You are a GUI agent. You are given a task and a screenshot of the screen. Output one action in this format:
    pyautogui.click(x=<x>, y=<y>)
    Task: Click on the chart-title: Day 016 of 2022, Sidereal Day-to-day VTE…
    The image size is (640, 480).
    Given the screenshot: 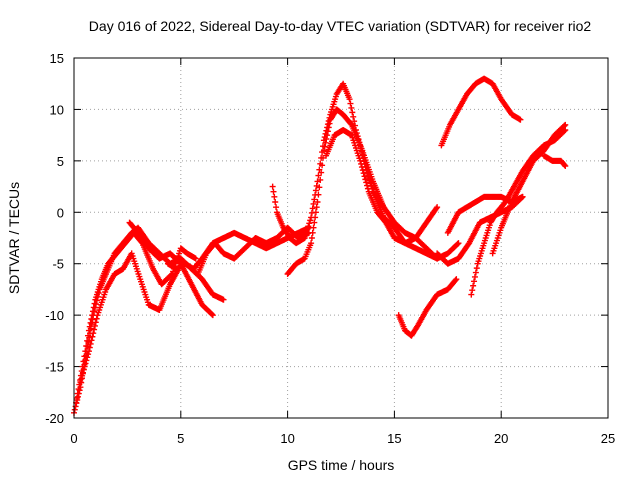 What is the action you would take?
    pyautogui.click(x=340, y=26)
    